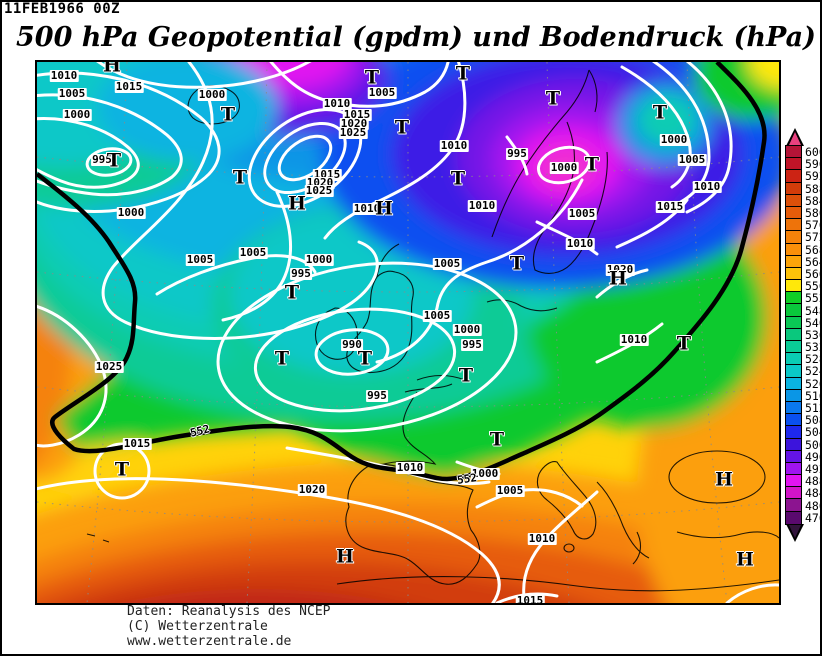 The width and height of the screenshot is (822, 656). What do you see at coordinates (813, 481) in the screenshot?
I see `legend-value-label: 488` at bounding box center [813, 481].